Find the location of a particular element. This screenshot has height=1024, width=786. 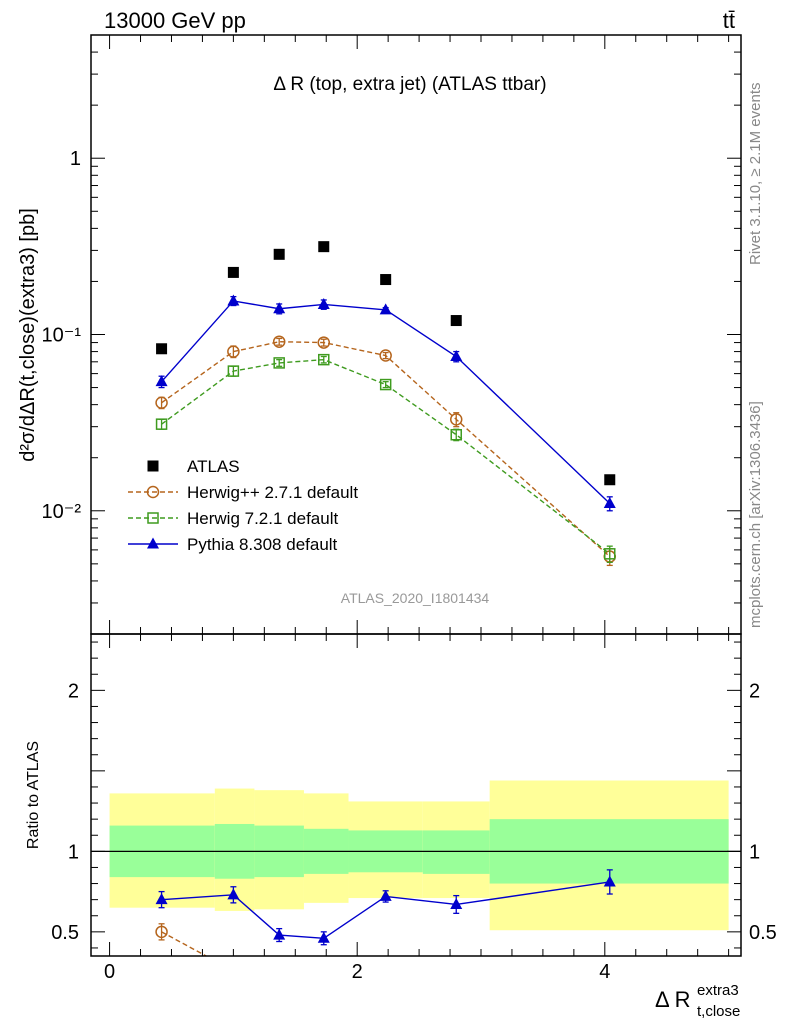

x-axis-label: Δ R is located at coordinates (672, 999).